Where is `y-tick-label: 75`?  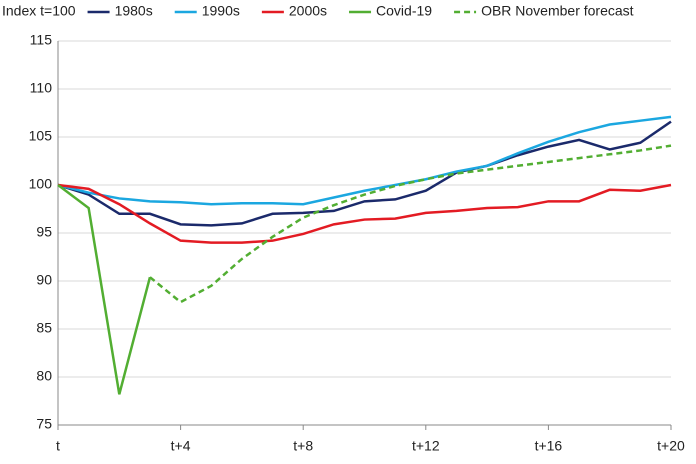
y-tick-label: 75 is located at coordinates (44, 424).